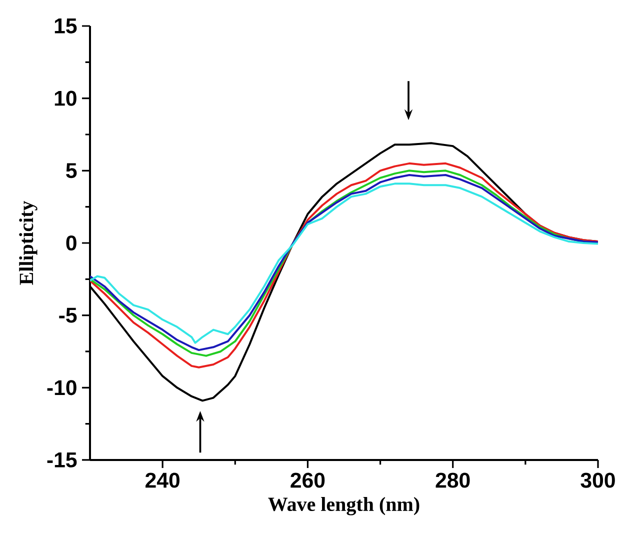  Describe the element at coordinates (71, 243) in the screenshot. I see `y-tick-label: 0` at that location.